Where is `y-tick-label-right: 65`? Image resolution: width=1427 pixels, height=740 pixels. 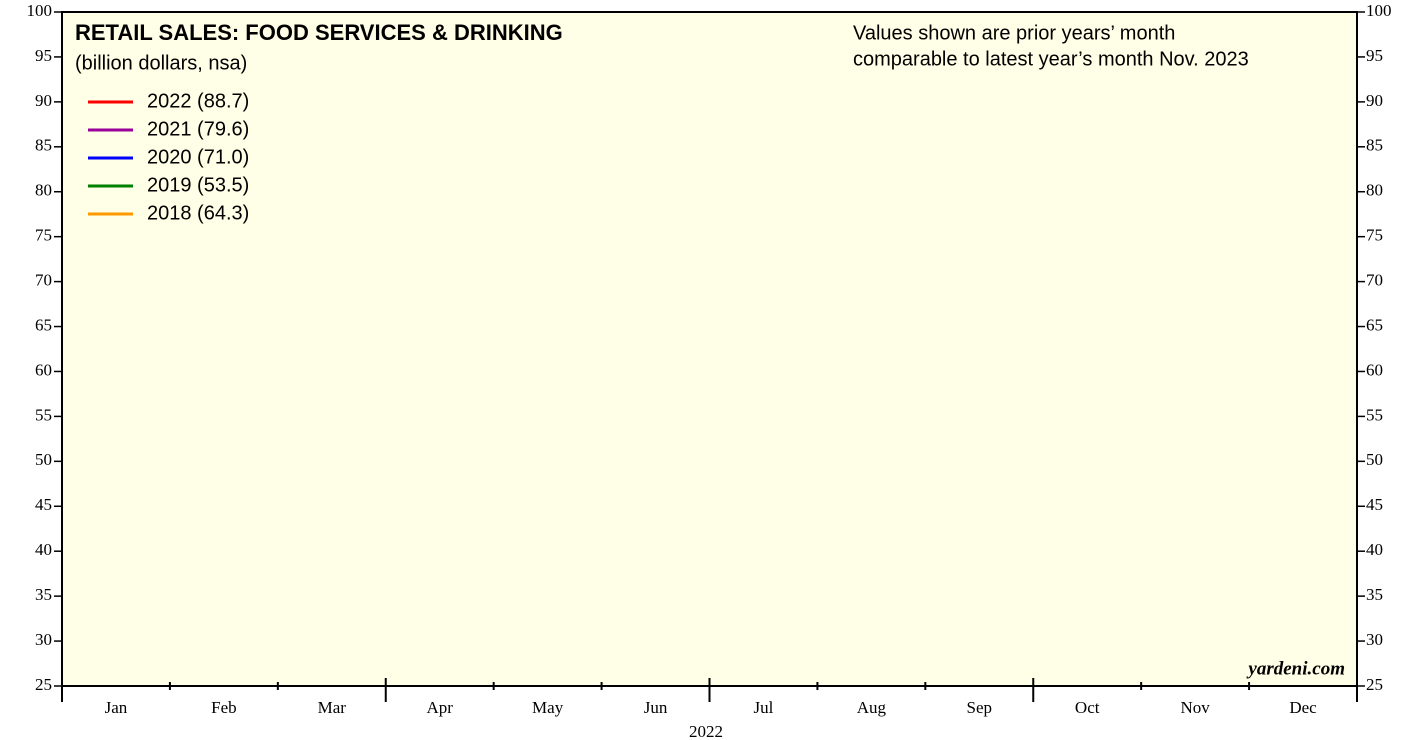
y-tick-label-right: 65 is located at coordinates (1374, 324).